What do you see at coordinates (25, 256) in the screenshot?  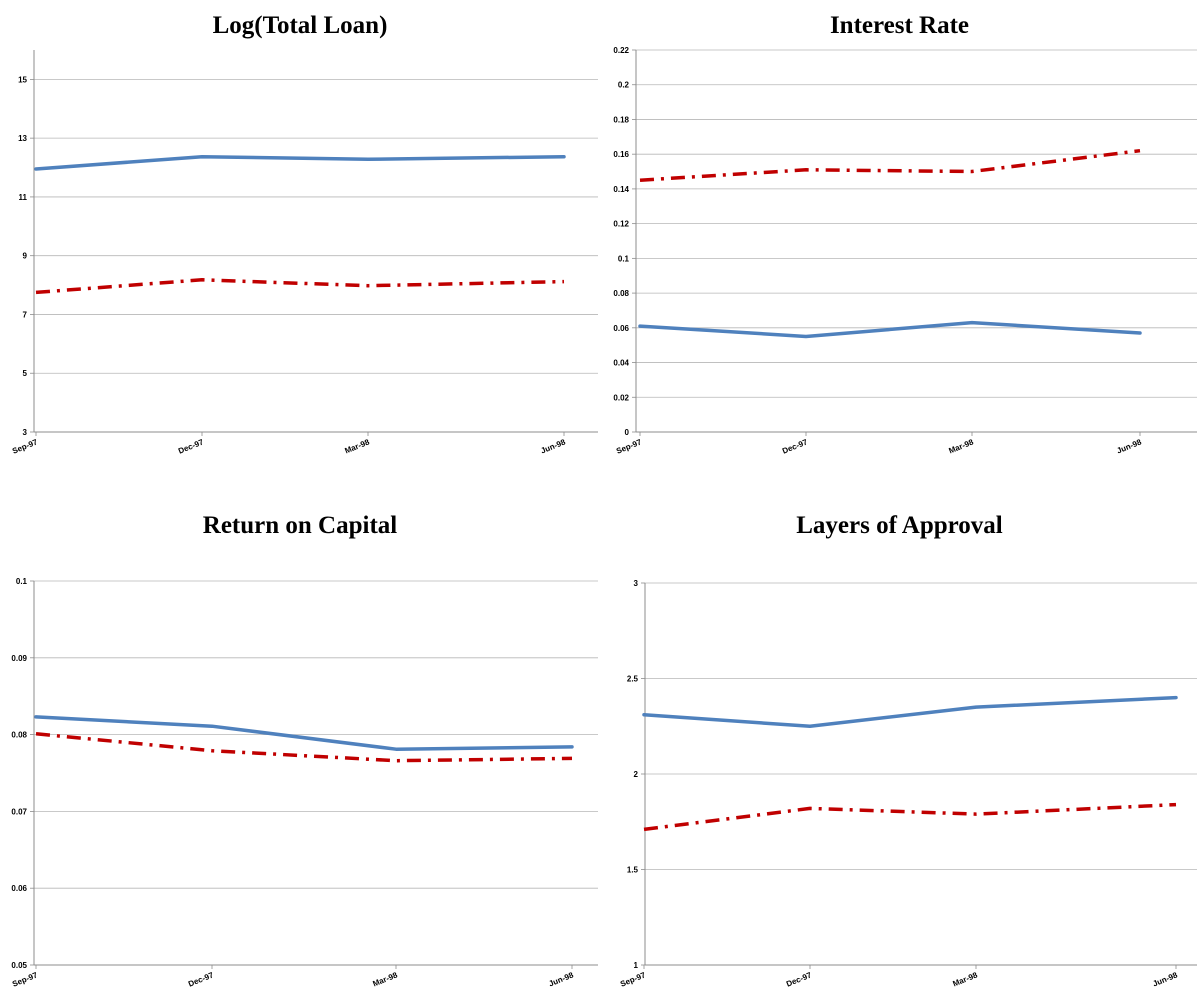 I see `y-tick-label: 9` at bounding box center [25, 256].